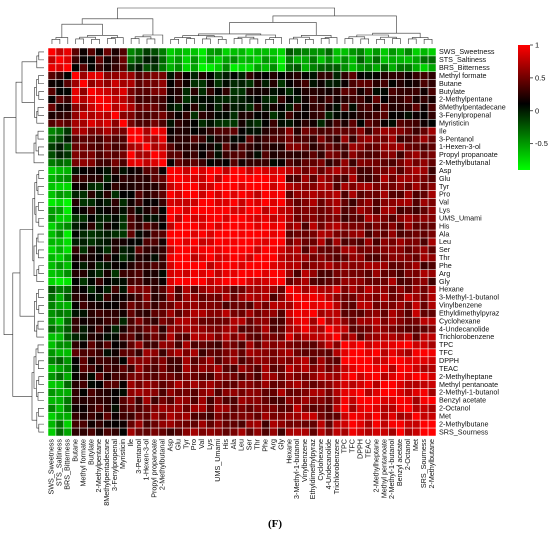  I want to click on row-label: Leu, so click(445, 241).